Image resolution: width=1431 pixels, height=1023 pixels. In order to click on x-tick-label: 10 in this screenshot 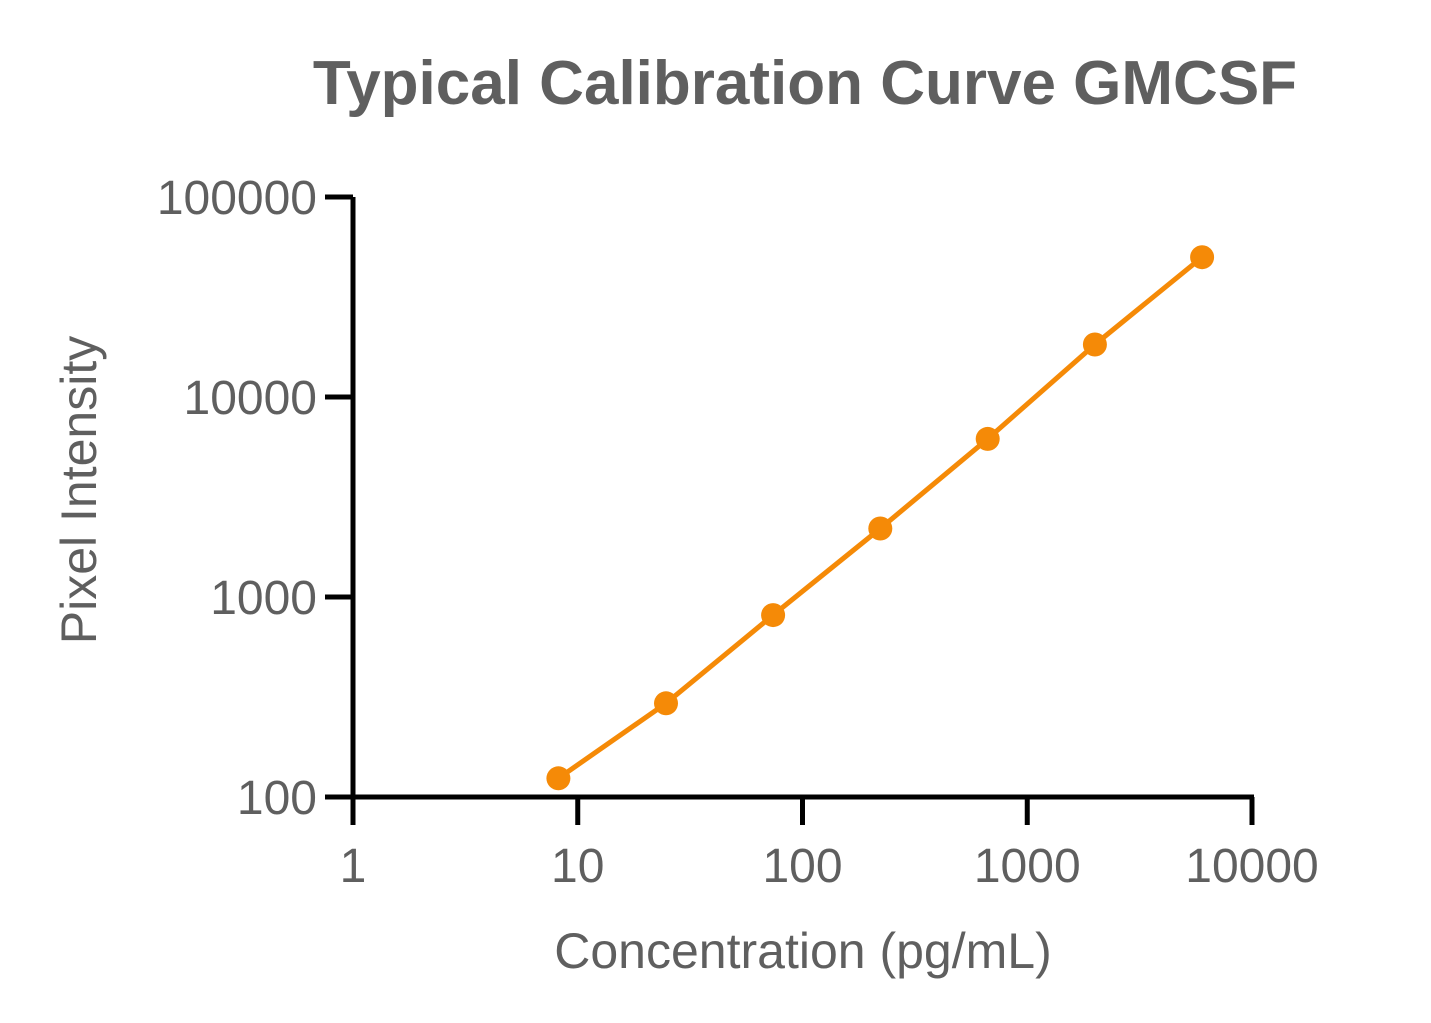, I will do `click(577, 866)`.